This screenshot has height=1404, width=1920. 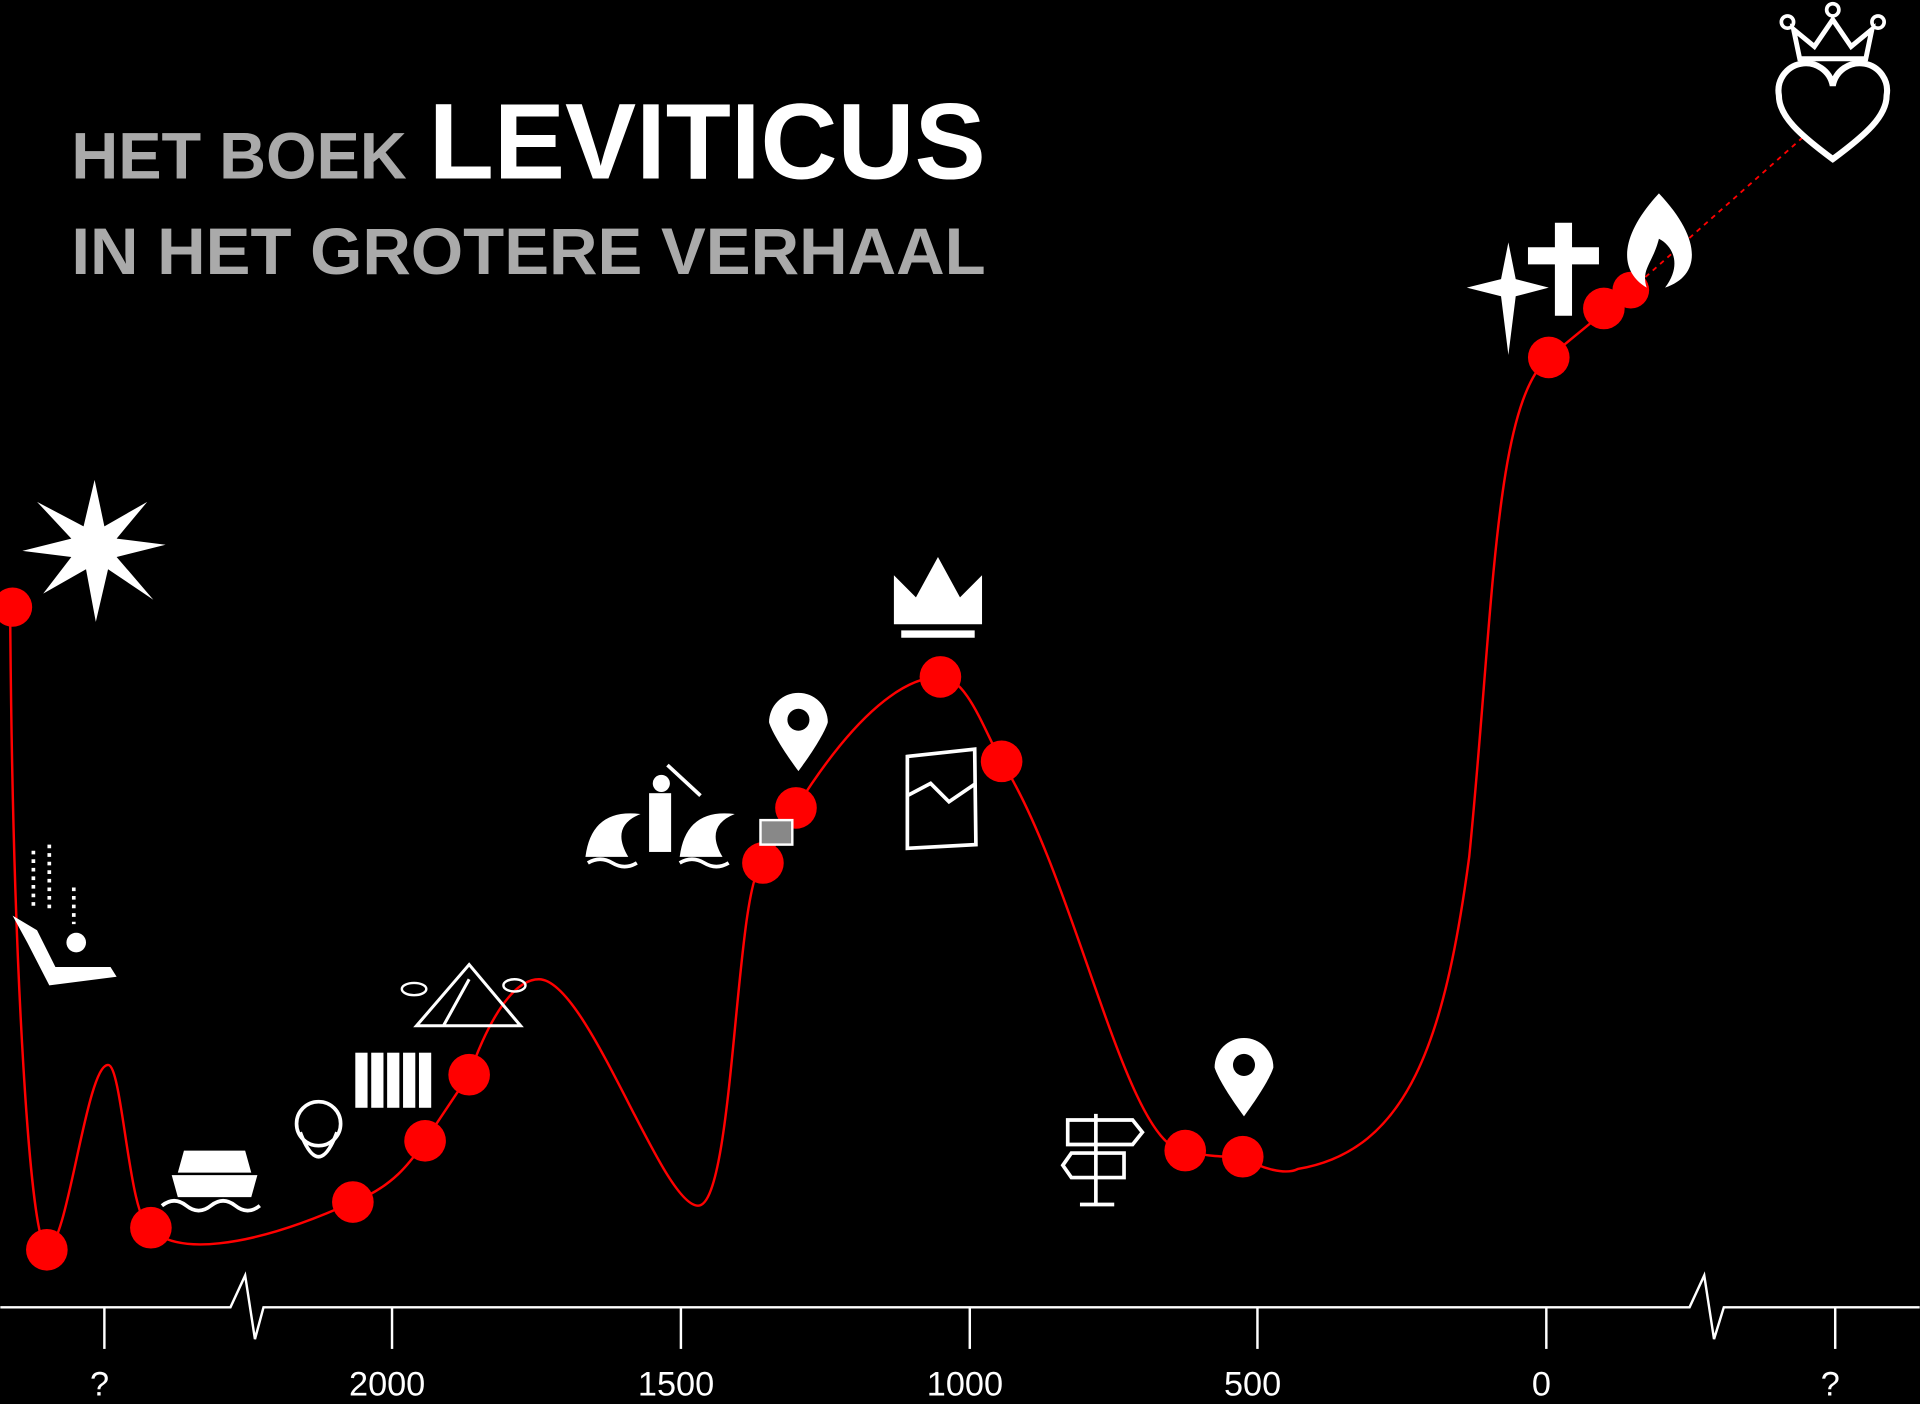 I want to click on tick-label: 2000, so click(x=387, y=1384).